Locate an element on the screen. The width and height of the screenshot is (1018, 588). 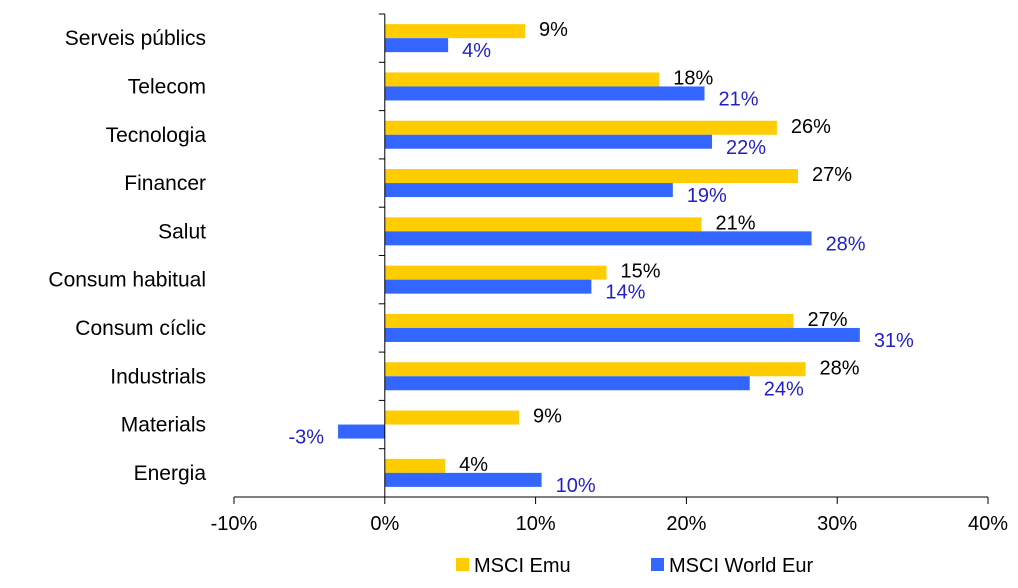
category-label: Serveis públics is located at coordinates (135, 38).